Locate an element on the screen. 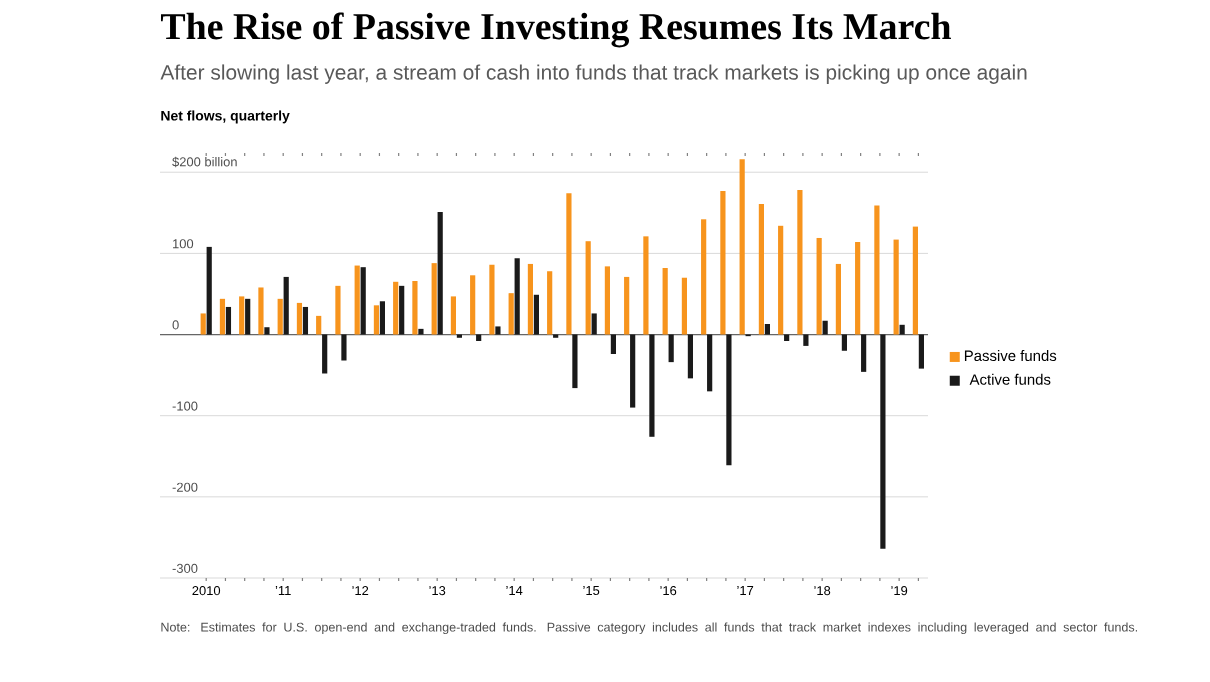 This screenshot has height=682, width=1210. chart-subtitle: After slowing last year, a stream of cash into funds that track markets is picking up once again is located at coordinates (593, 74).